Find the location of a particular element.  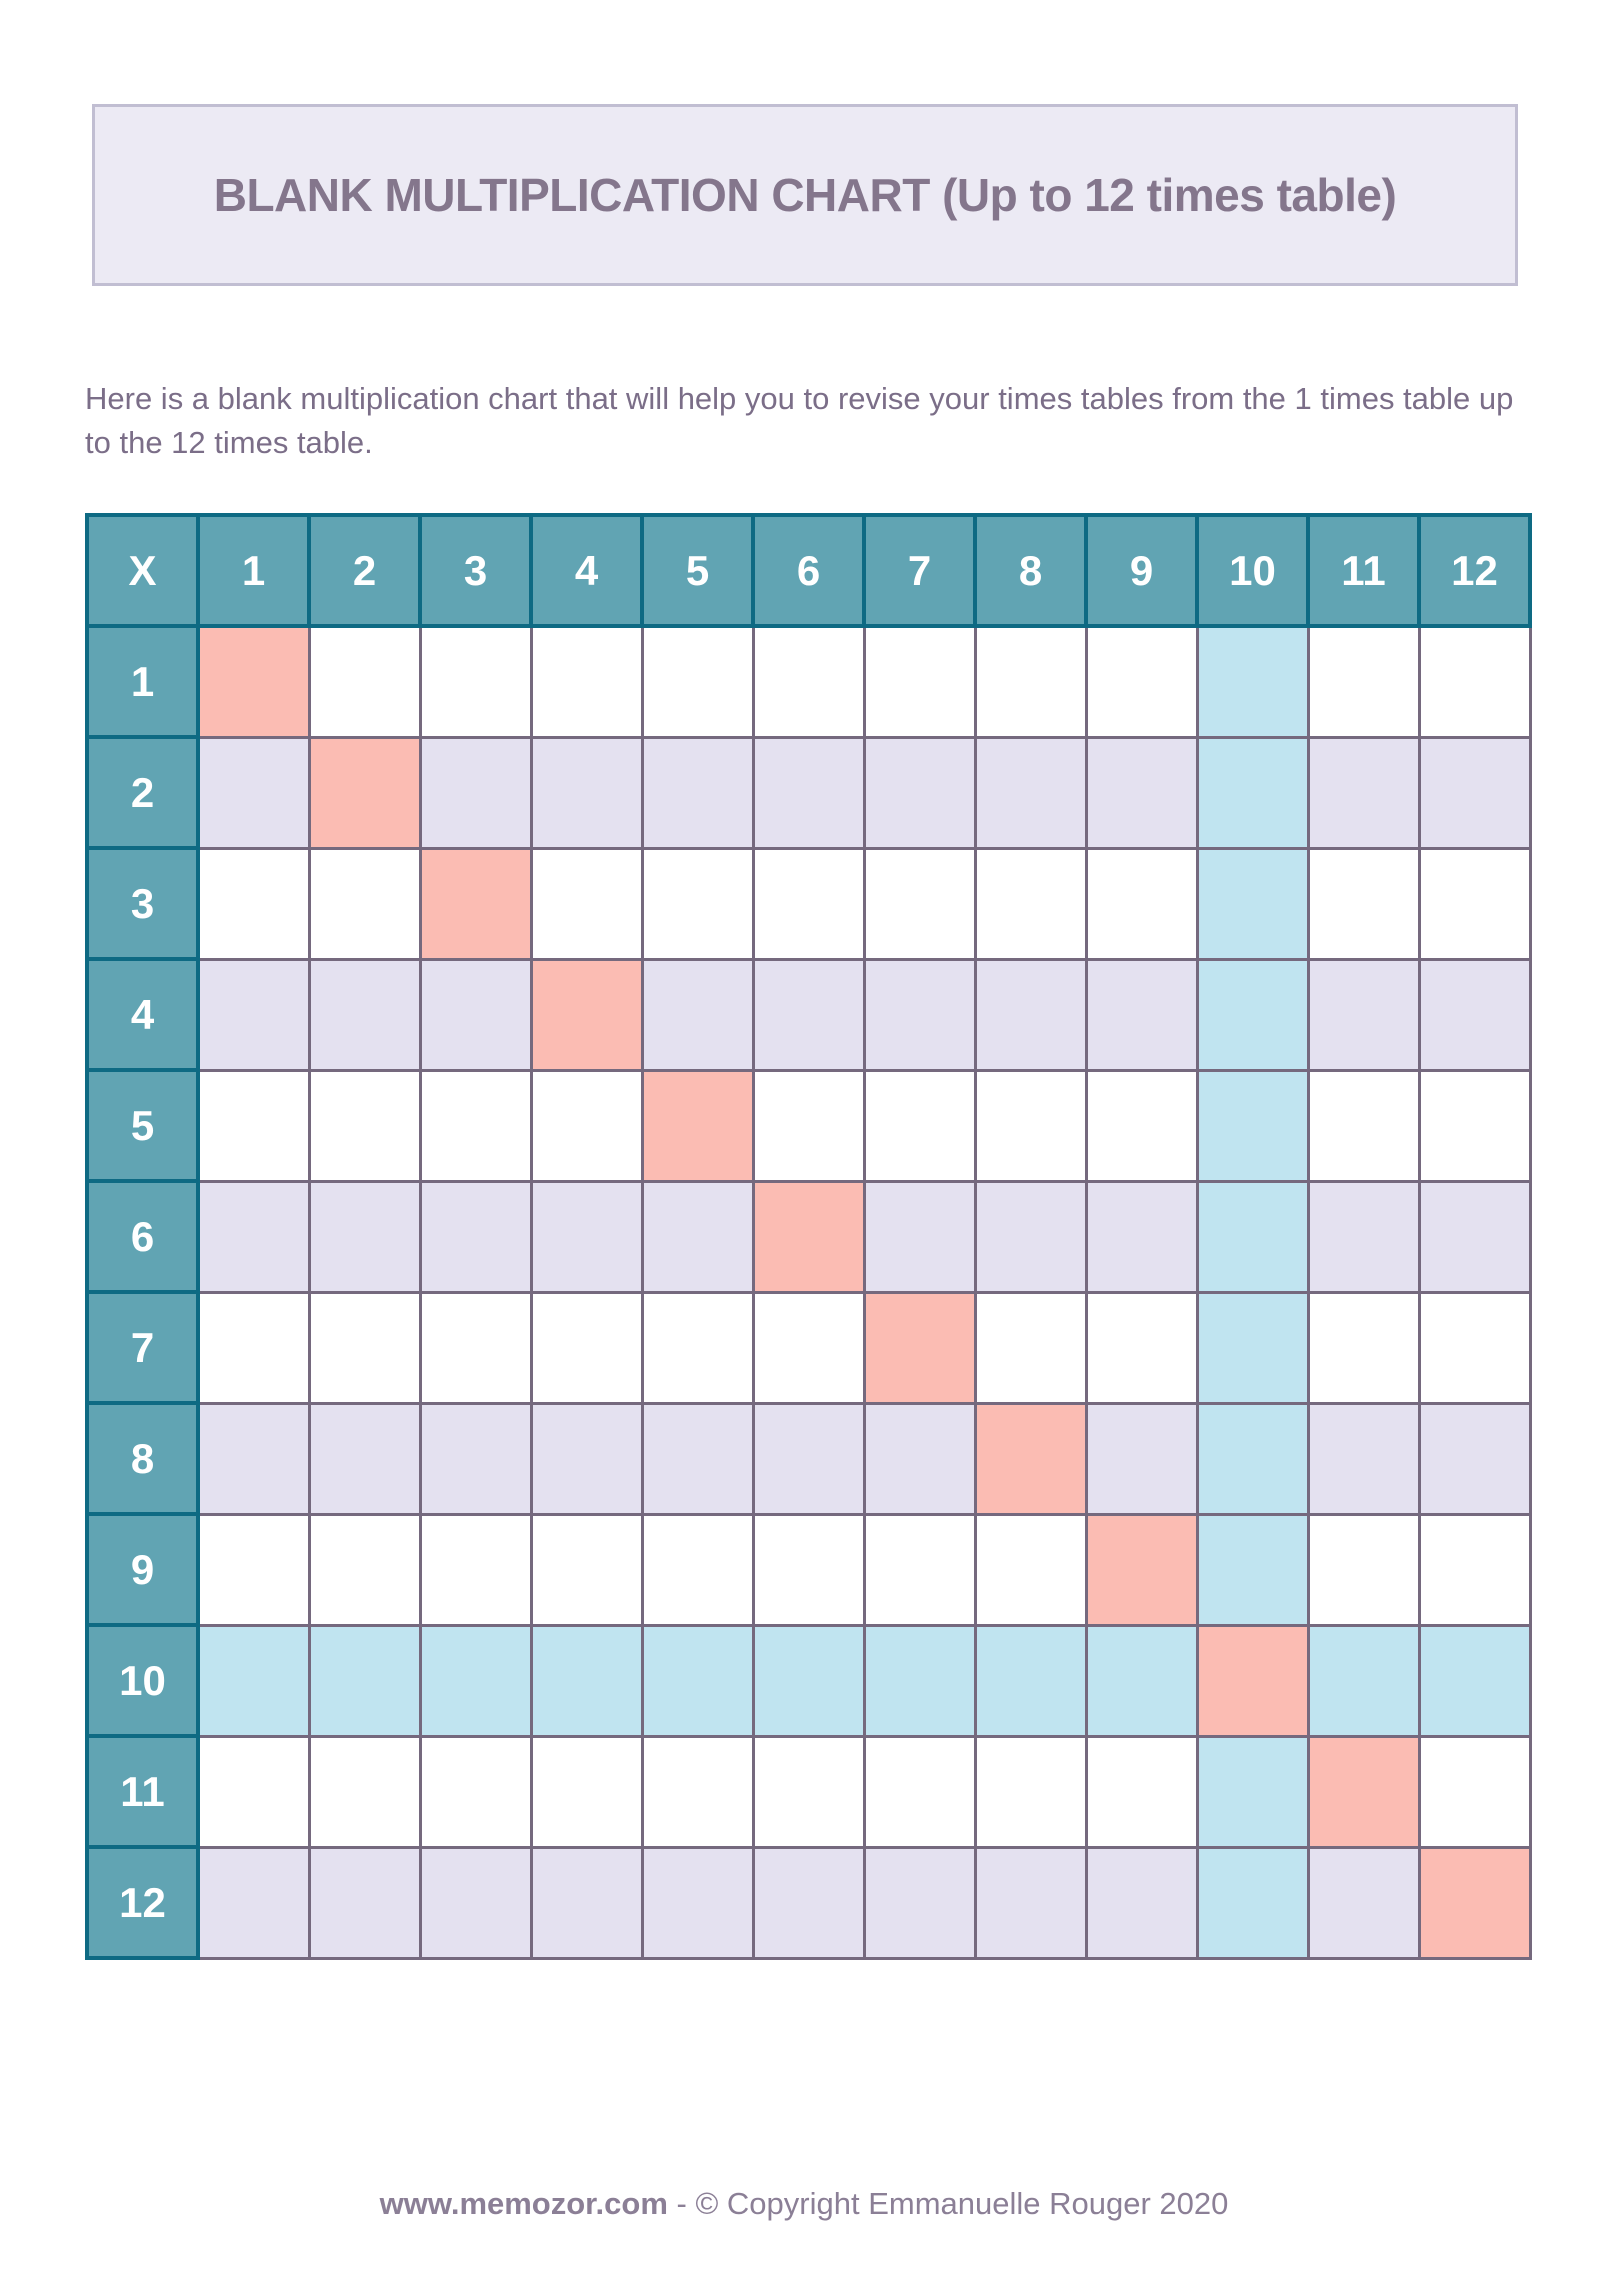

cell-r11c10 is located at coordinates (1252, 1791).